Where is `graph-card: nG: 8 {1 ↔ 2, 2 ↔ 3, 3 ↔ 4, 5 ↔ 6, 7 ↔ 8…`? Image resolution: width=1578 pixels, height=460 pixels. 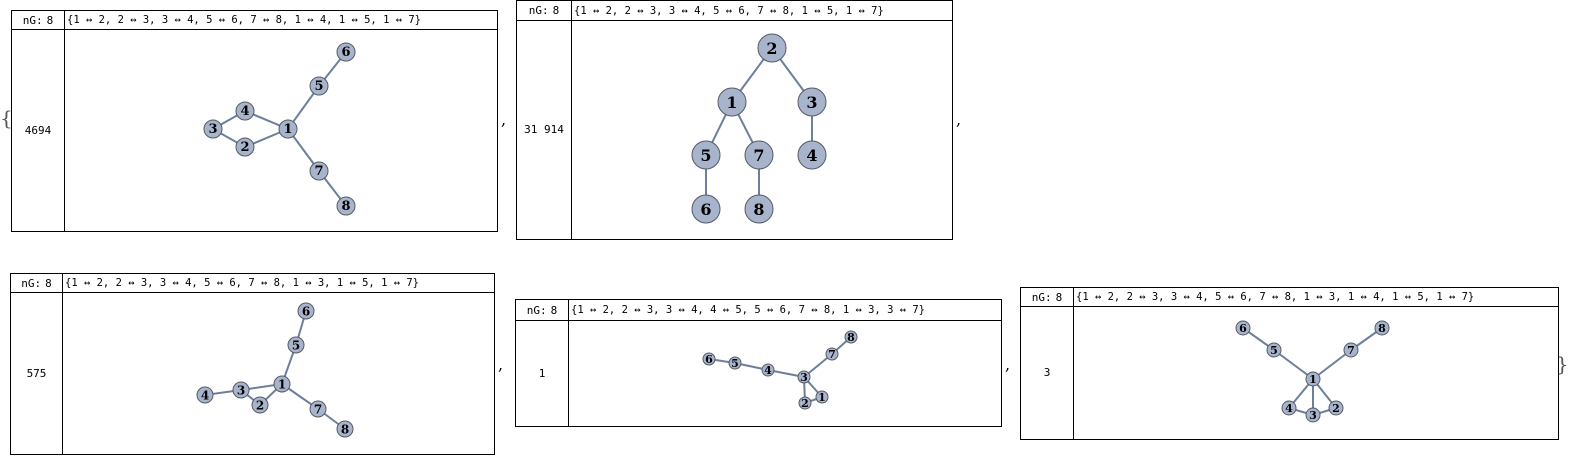 graph-card: nG: 8 {1 ↔ 2, 2 ↔ 3, 3 ↔ 4, 5 ↔ 6, 7 ↔ 8… is located at coordinates (734, 120).